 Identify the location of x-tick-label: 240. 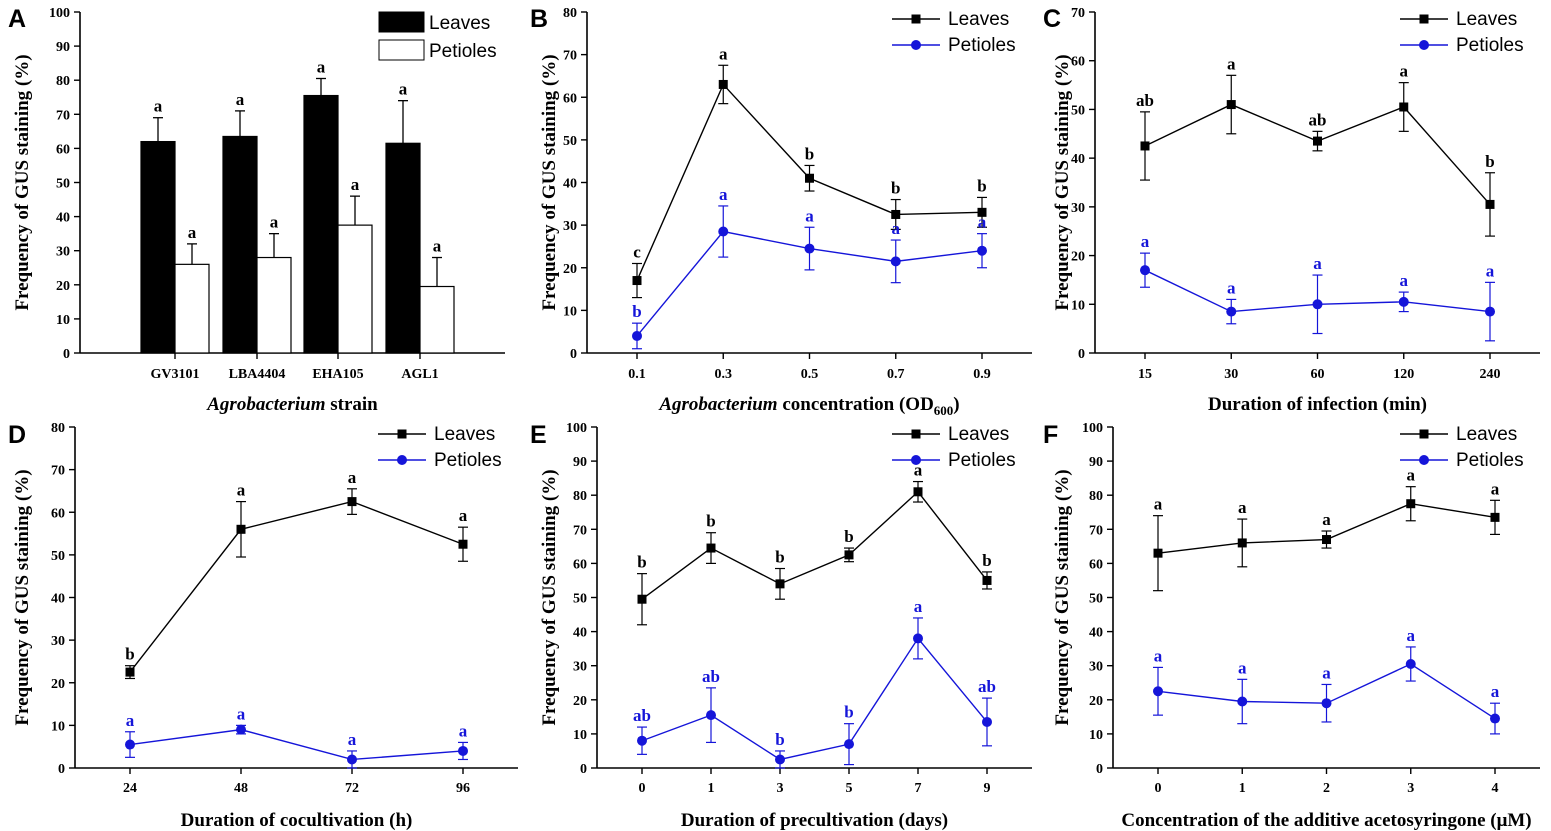
(1490, 374).